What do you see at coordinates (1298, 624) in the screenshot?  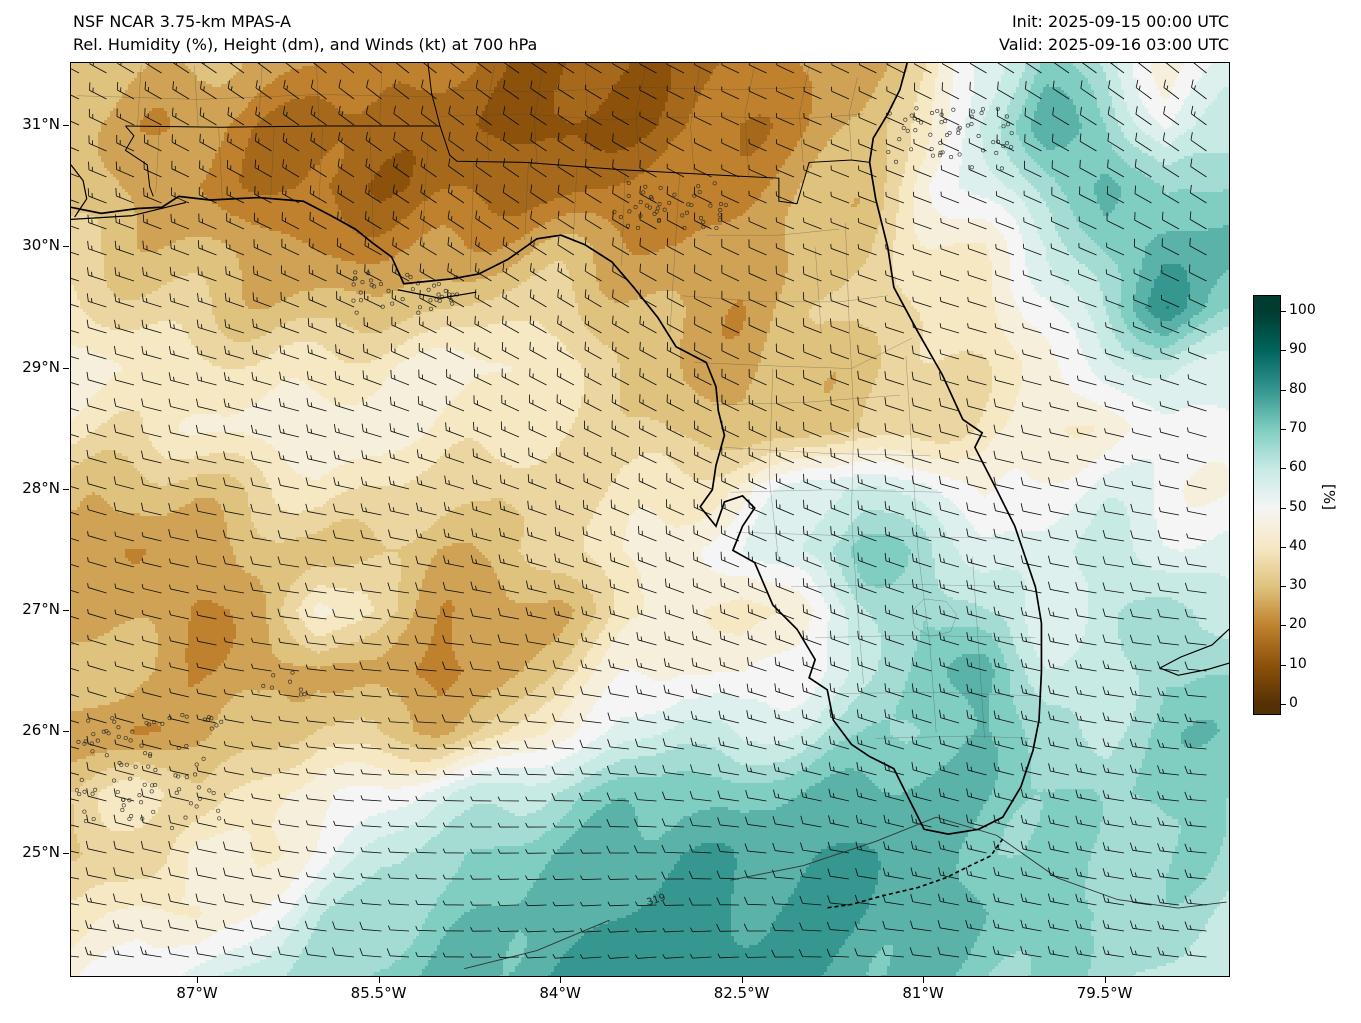 I see `colorbar-tick-label: 20` at bounding box center [1298, 624].